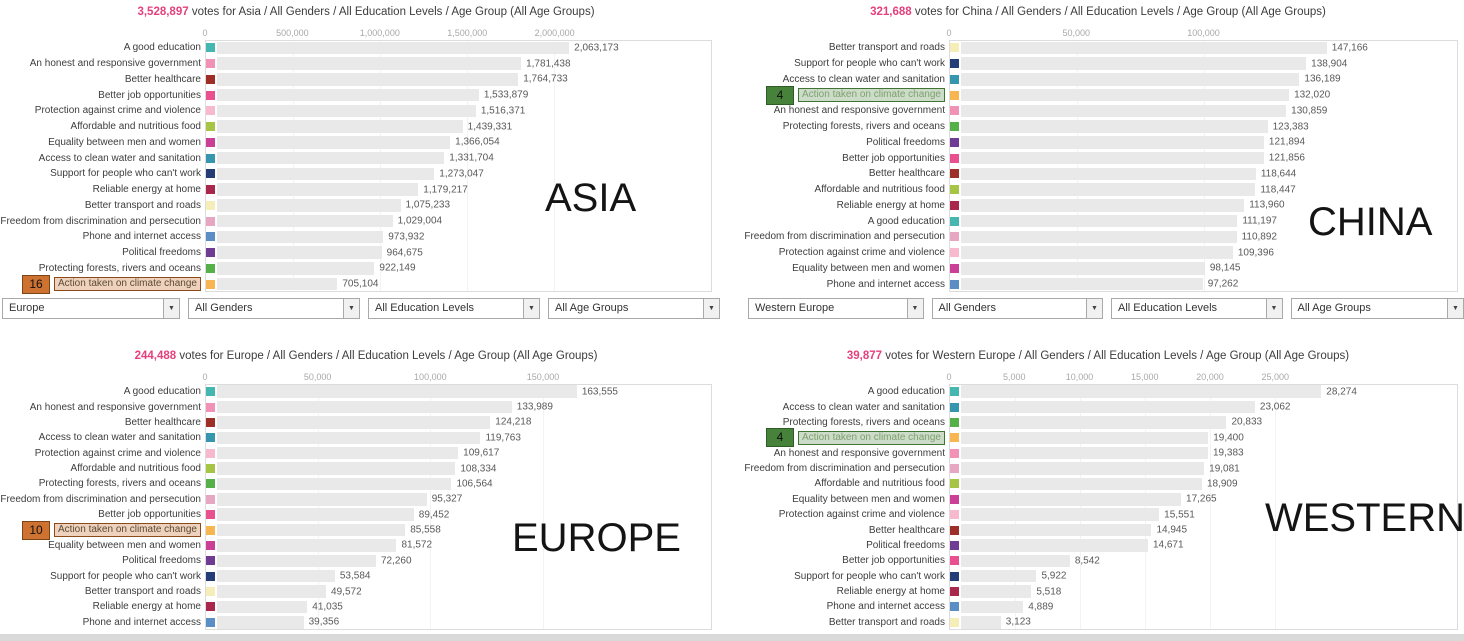 This screenshot has height=641, width=1464. What do you see at coordinates (1102, 576) in the screenshot?
I see `bar-row: Support for people who can't work 5,922` at bounding box center [1102, 576].